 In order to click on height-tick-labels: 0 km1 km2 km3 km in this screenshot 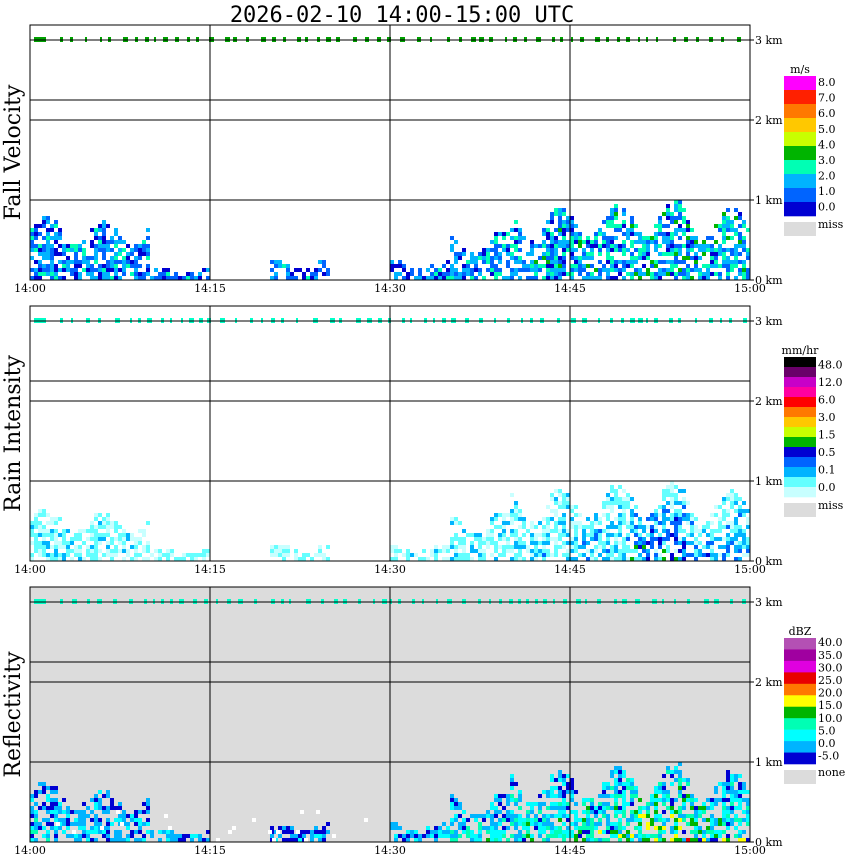, I will do `click(766, 160)`.